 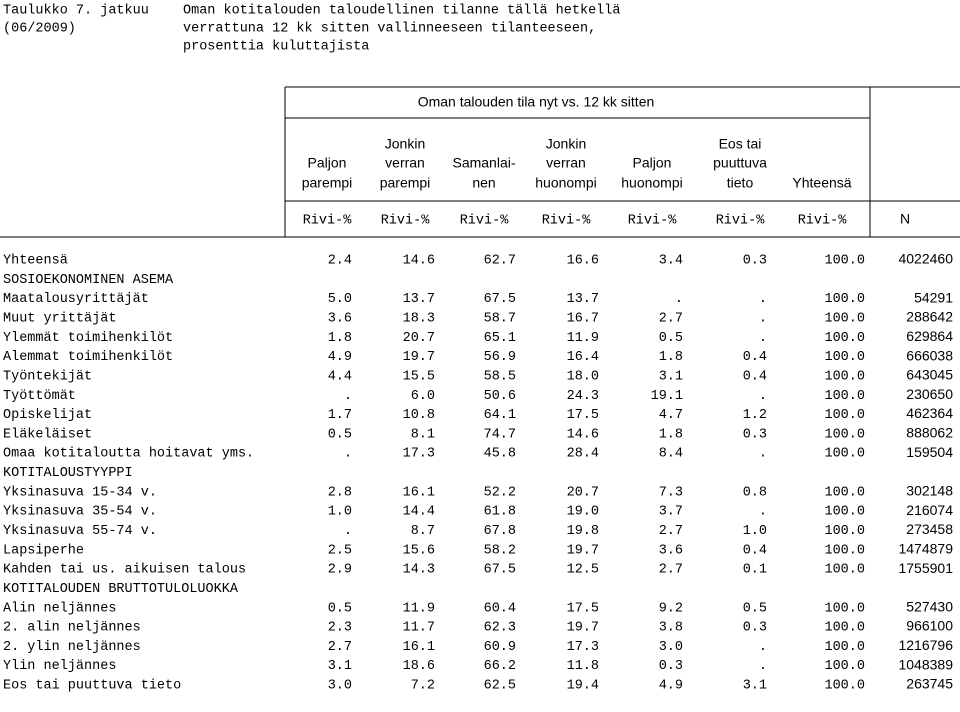 I want to click on cell: 5.0, so click(x=340, y=299).